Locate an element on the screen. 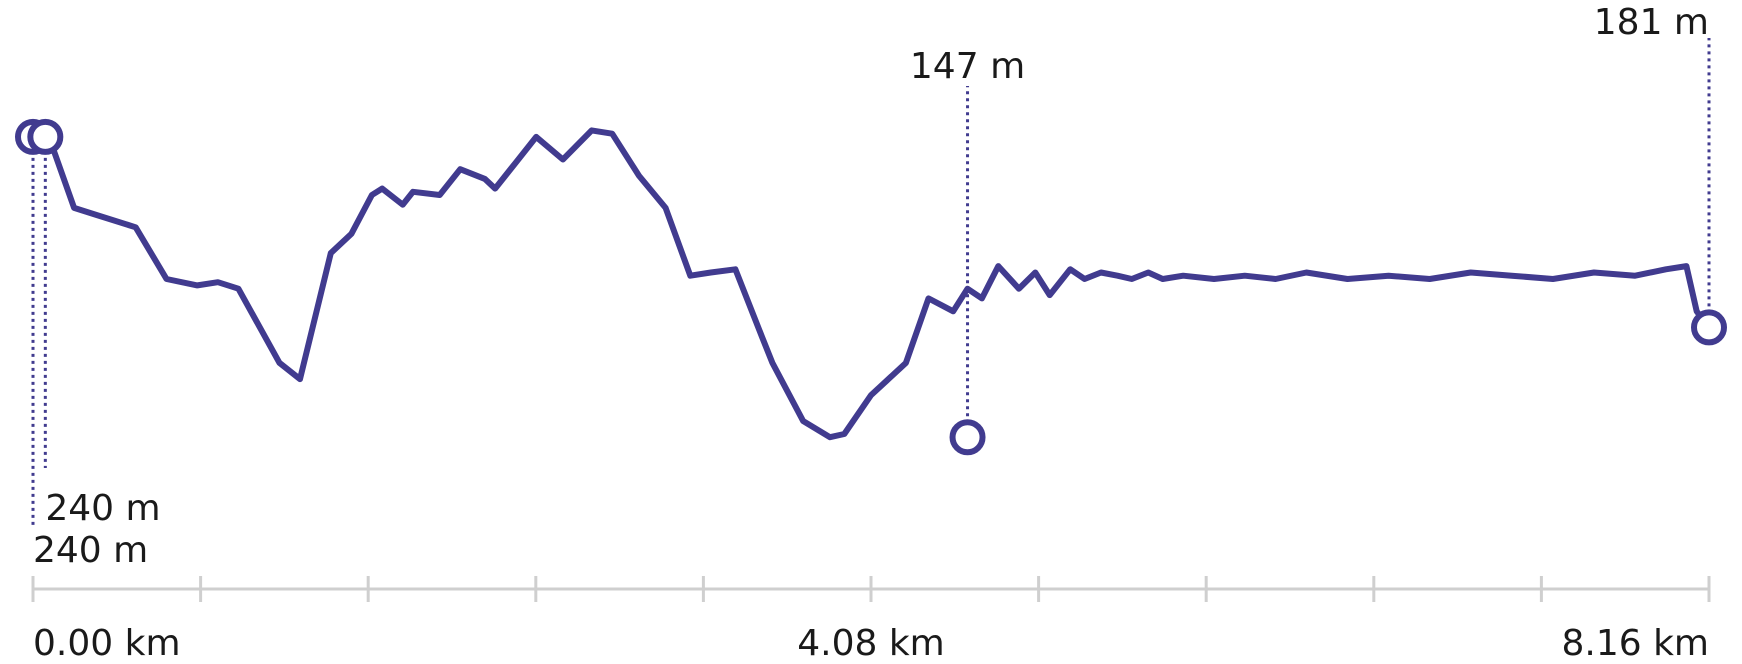 This screenshot has height=664, width=1742. x-axis-ticks is located at coordinates (871, 589).